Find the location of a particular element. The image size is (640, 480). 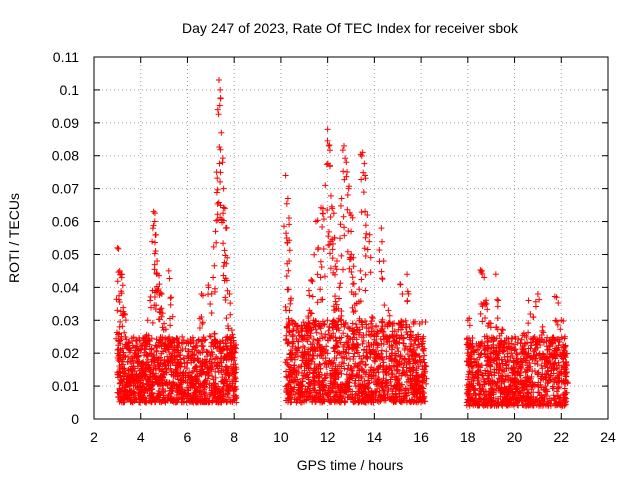

y-tick-label: 0.07 is located at coordinates (65, 189).